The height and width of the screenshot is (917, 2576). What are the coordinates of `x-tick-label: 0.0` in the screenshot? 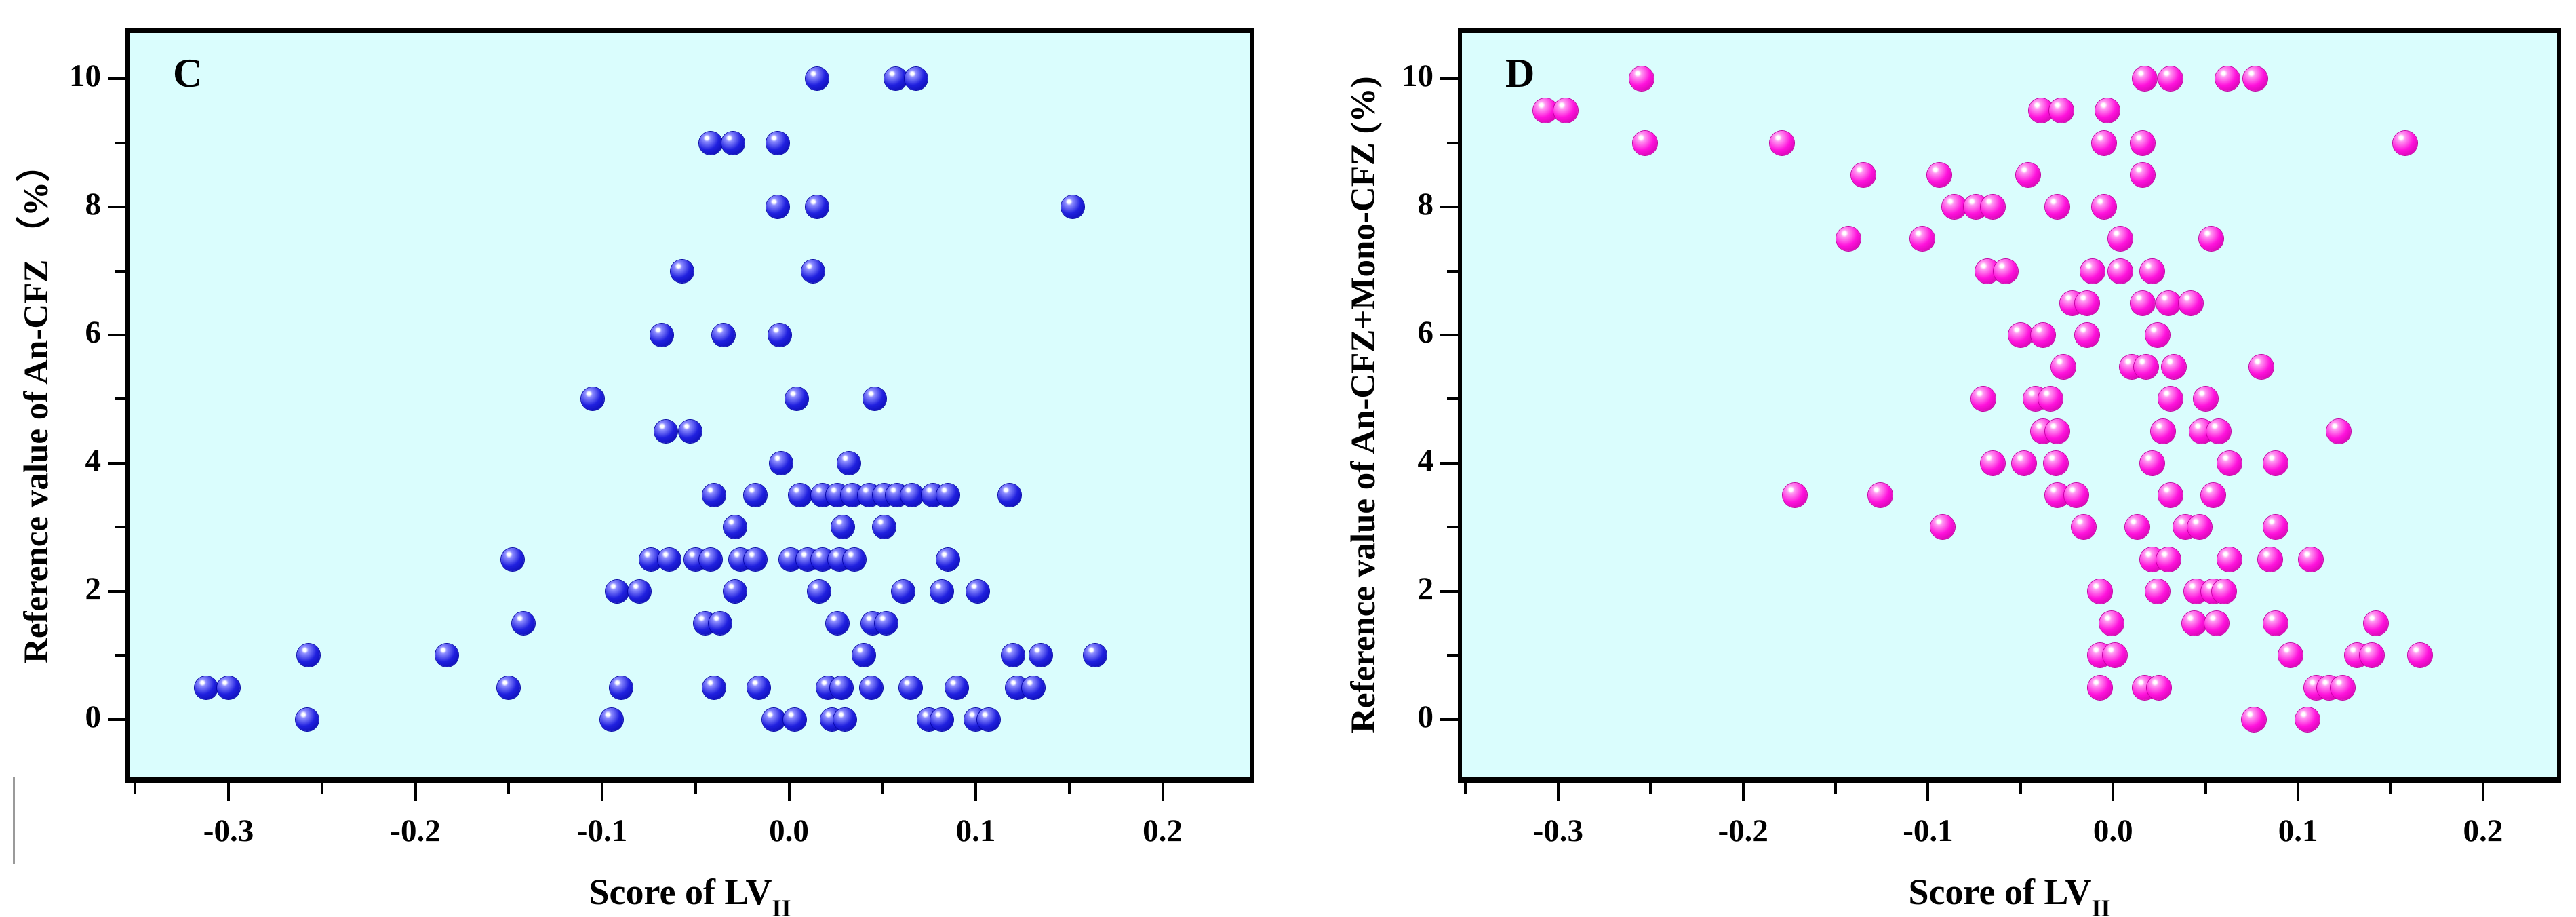 It's located at (789, 831).